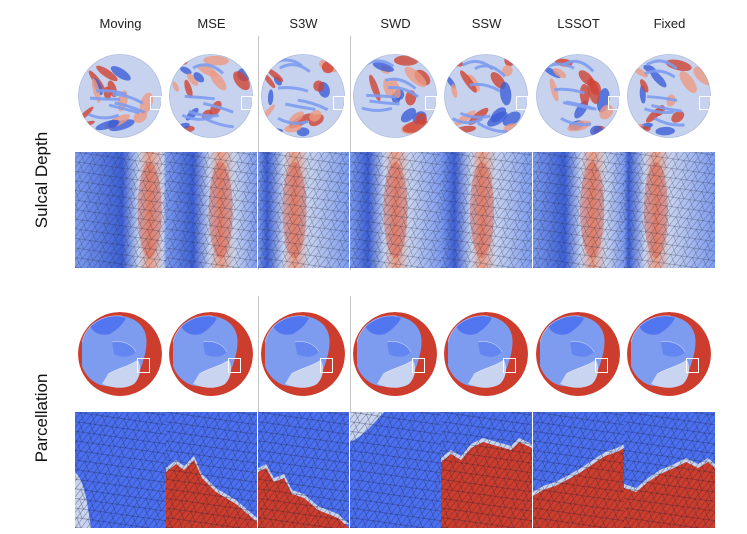 Image resolution: width=747 pixels, height=534 pixels. Describe the element at coordinates (669, 210) in the screenshot. I see `sulcal-zoom-patch-fixed` at that location.